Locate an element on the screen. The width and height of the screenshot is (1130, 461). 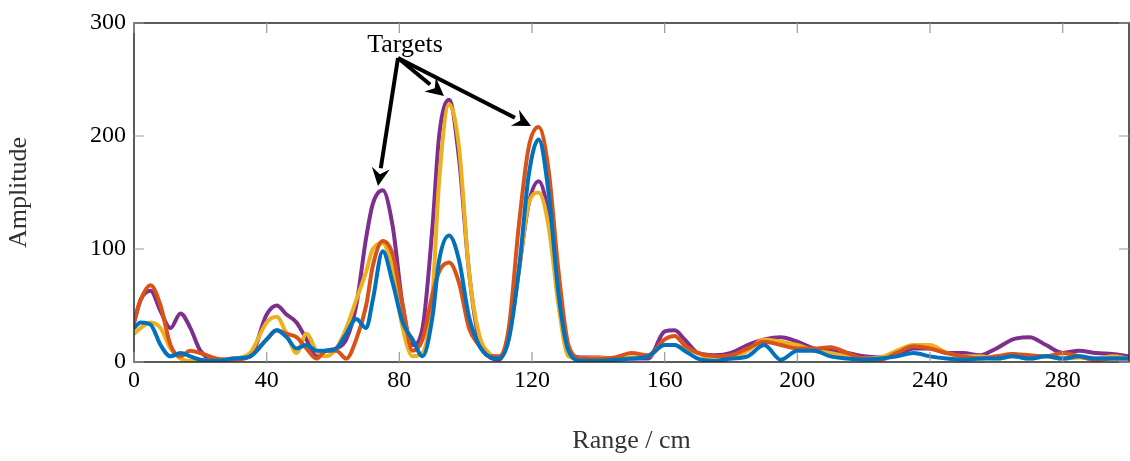
x-tick-label: 280 is located at coordinates (1062, 378).